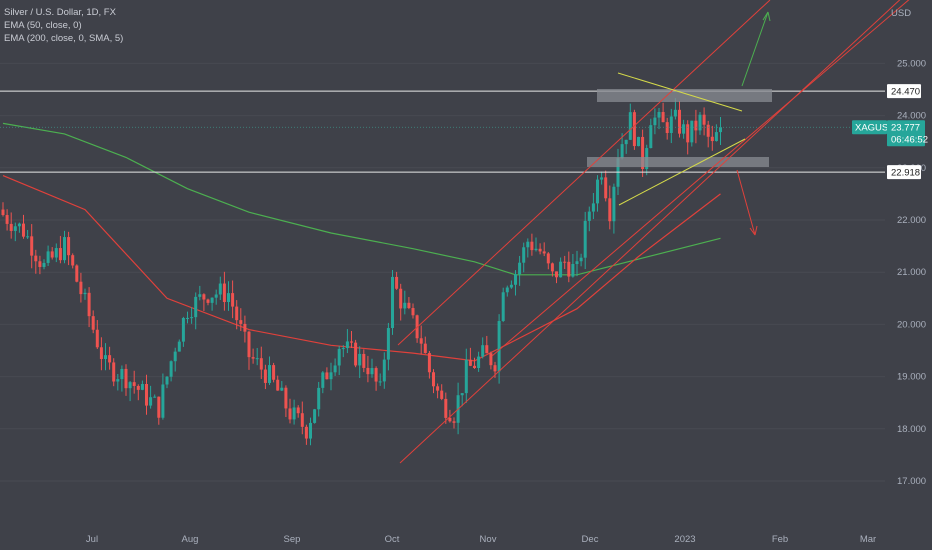 This screenshot has height=550, width=932. I want to click on triangle-upper-line, so click(680, 92).